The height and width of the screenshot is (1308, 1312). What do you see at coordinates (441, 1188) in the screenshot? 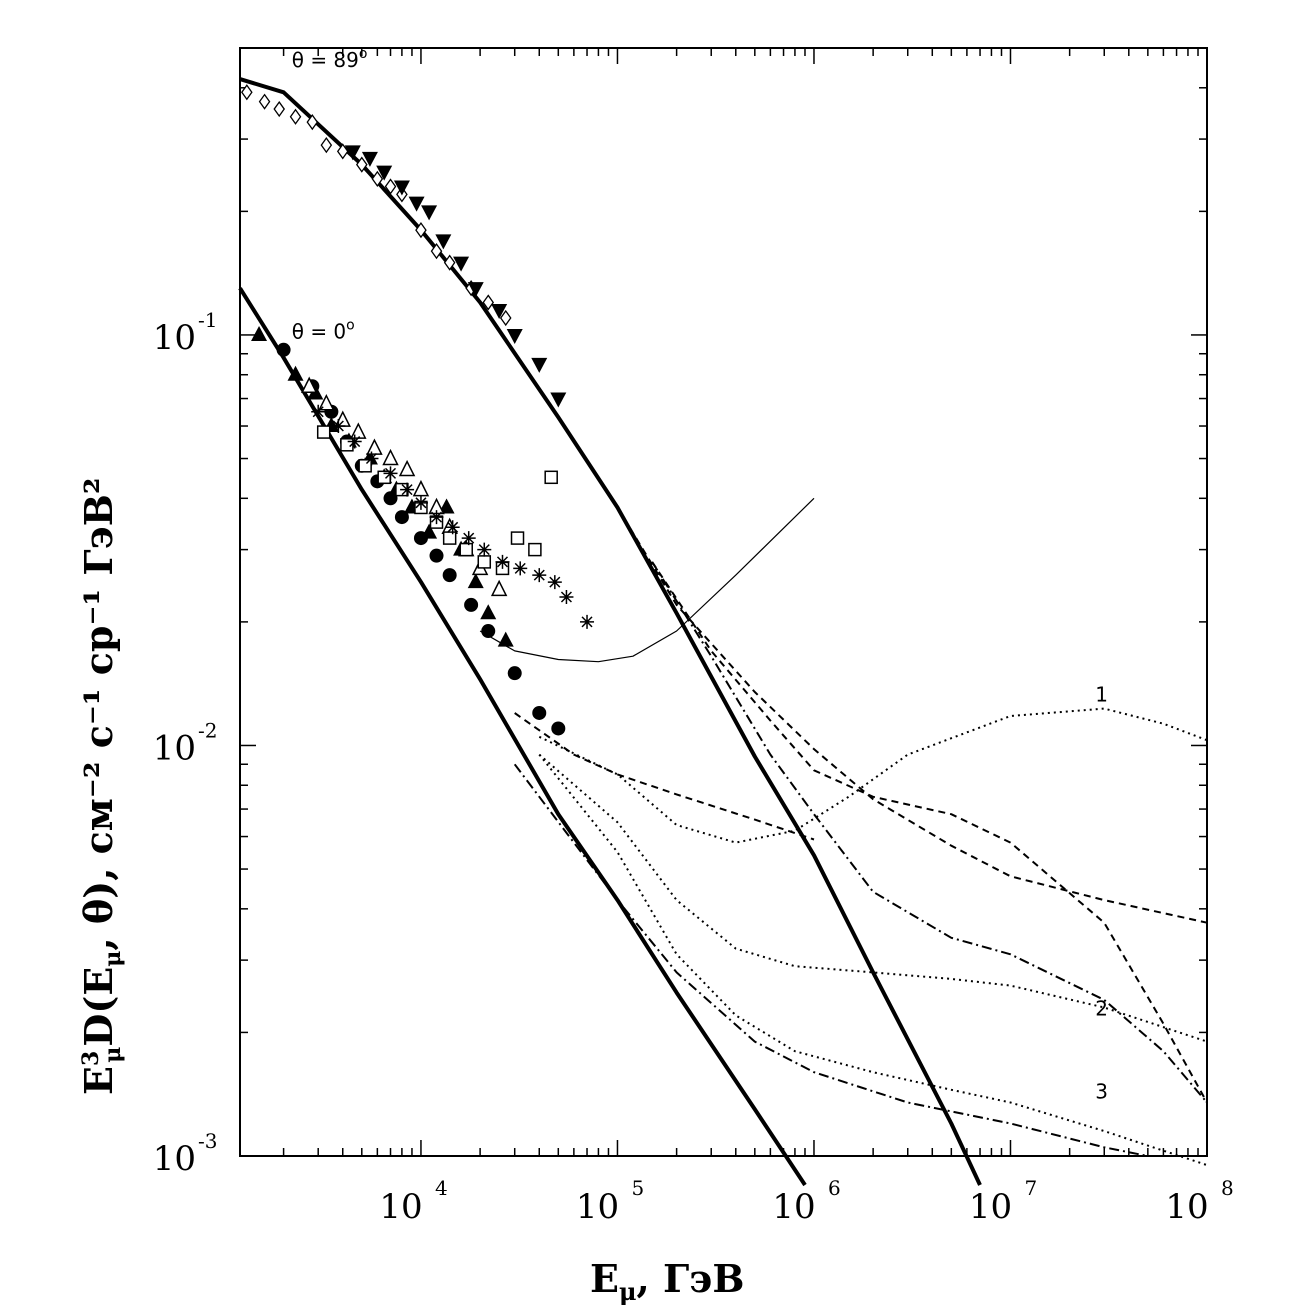
I see `x-tick-exponent: 4` at bounding box center [441, 1188].